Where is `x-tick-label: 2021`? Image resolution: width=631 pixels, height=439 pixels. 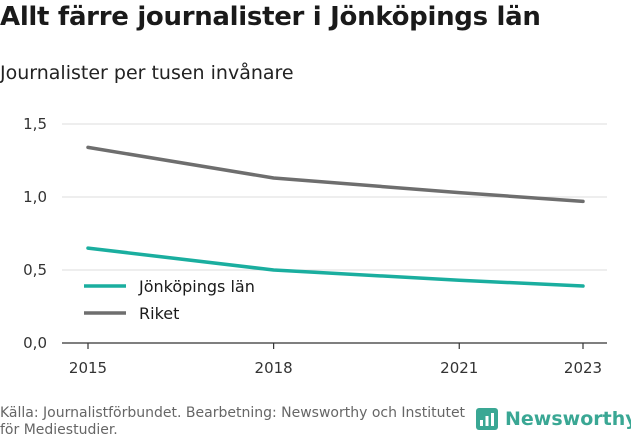
x-tick-label: 2021 is located at coordinates (459, 368).